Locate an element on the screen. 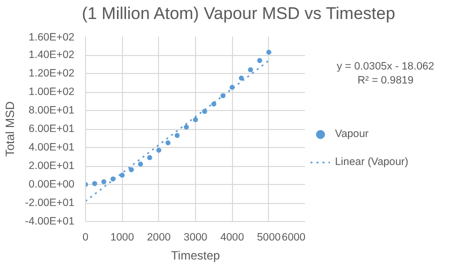 The width and height of the screenshot is (467, 271). y-tick-label: -4.00E+01 is located at coordinates (50, 222).